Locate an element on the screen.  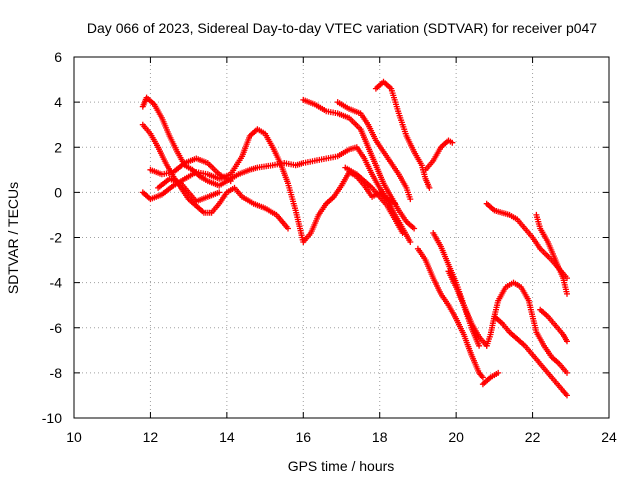
series-track-g is located at coordinates (374, 151).